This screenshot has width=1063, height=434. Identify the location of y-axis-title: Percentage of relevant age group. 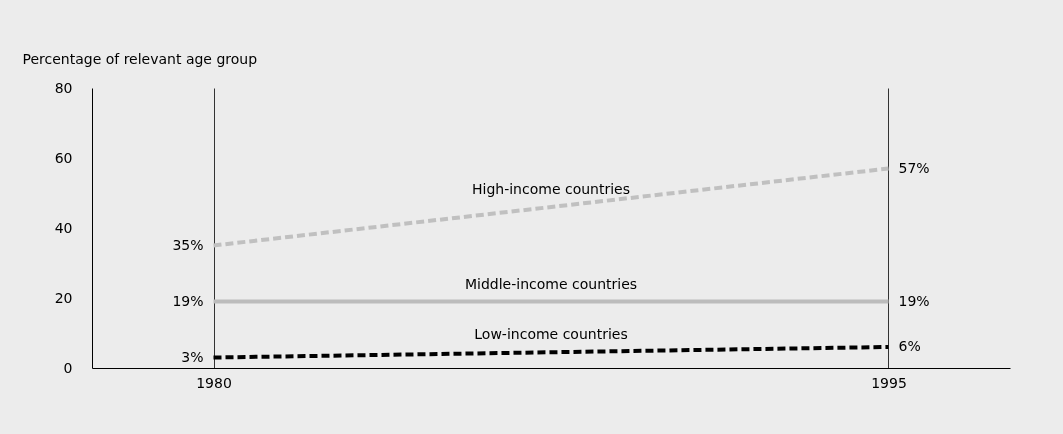
(140, 58).